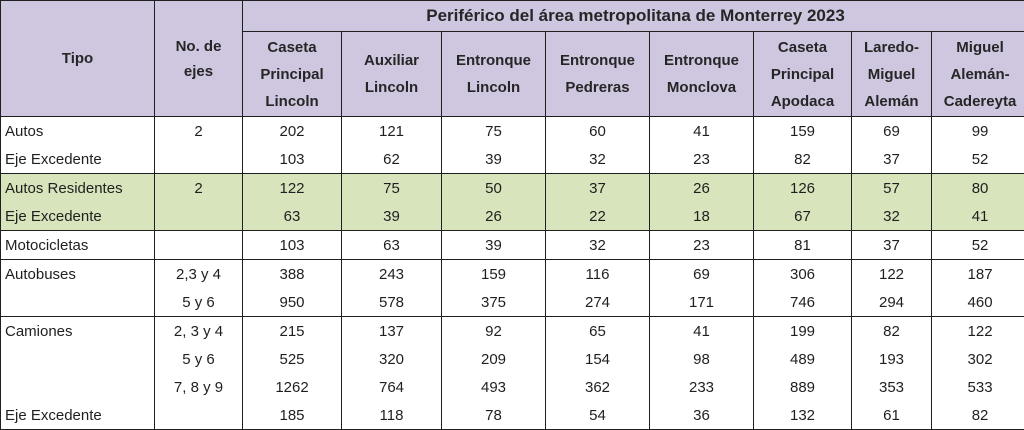  Describe the element at coordinates (892, 159) in the screenshot. I see `rate-cell: 37` at that location.